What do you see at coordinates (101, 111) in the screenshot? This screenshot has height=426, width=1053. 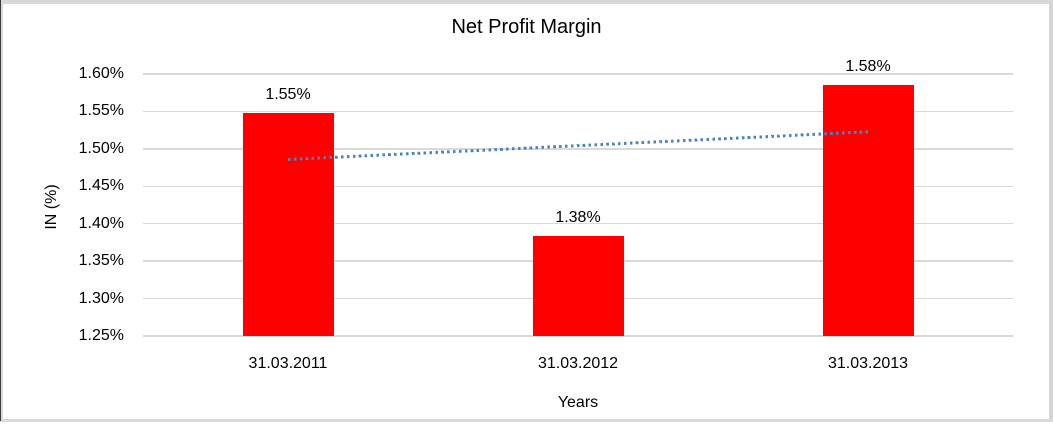 I see `y-tick-label: 1.55%` at bounding box center [101, 111].